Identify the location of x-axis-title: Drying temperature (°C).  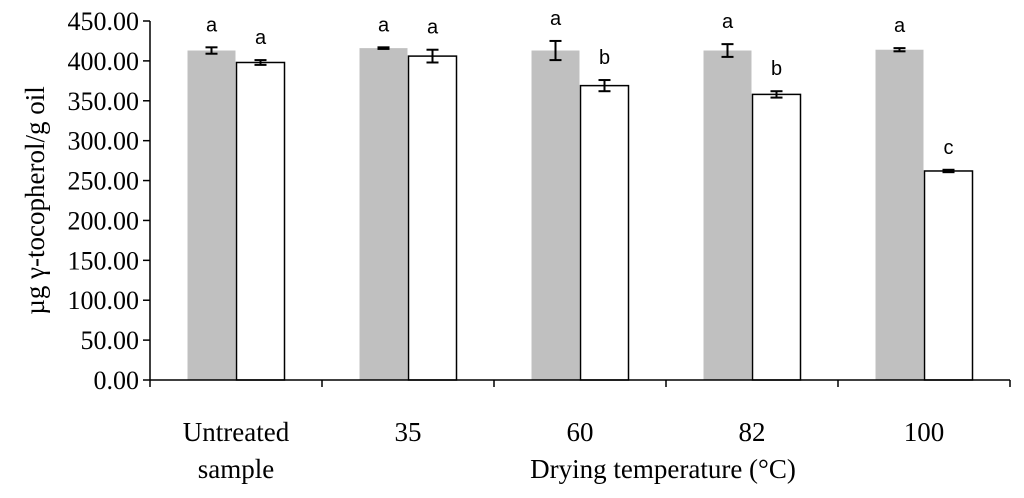
(663, 469).